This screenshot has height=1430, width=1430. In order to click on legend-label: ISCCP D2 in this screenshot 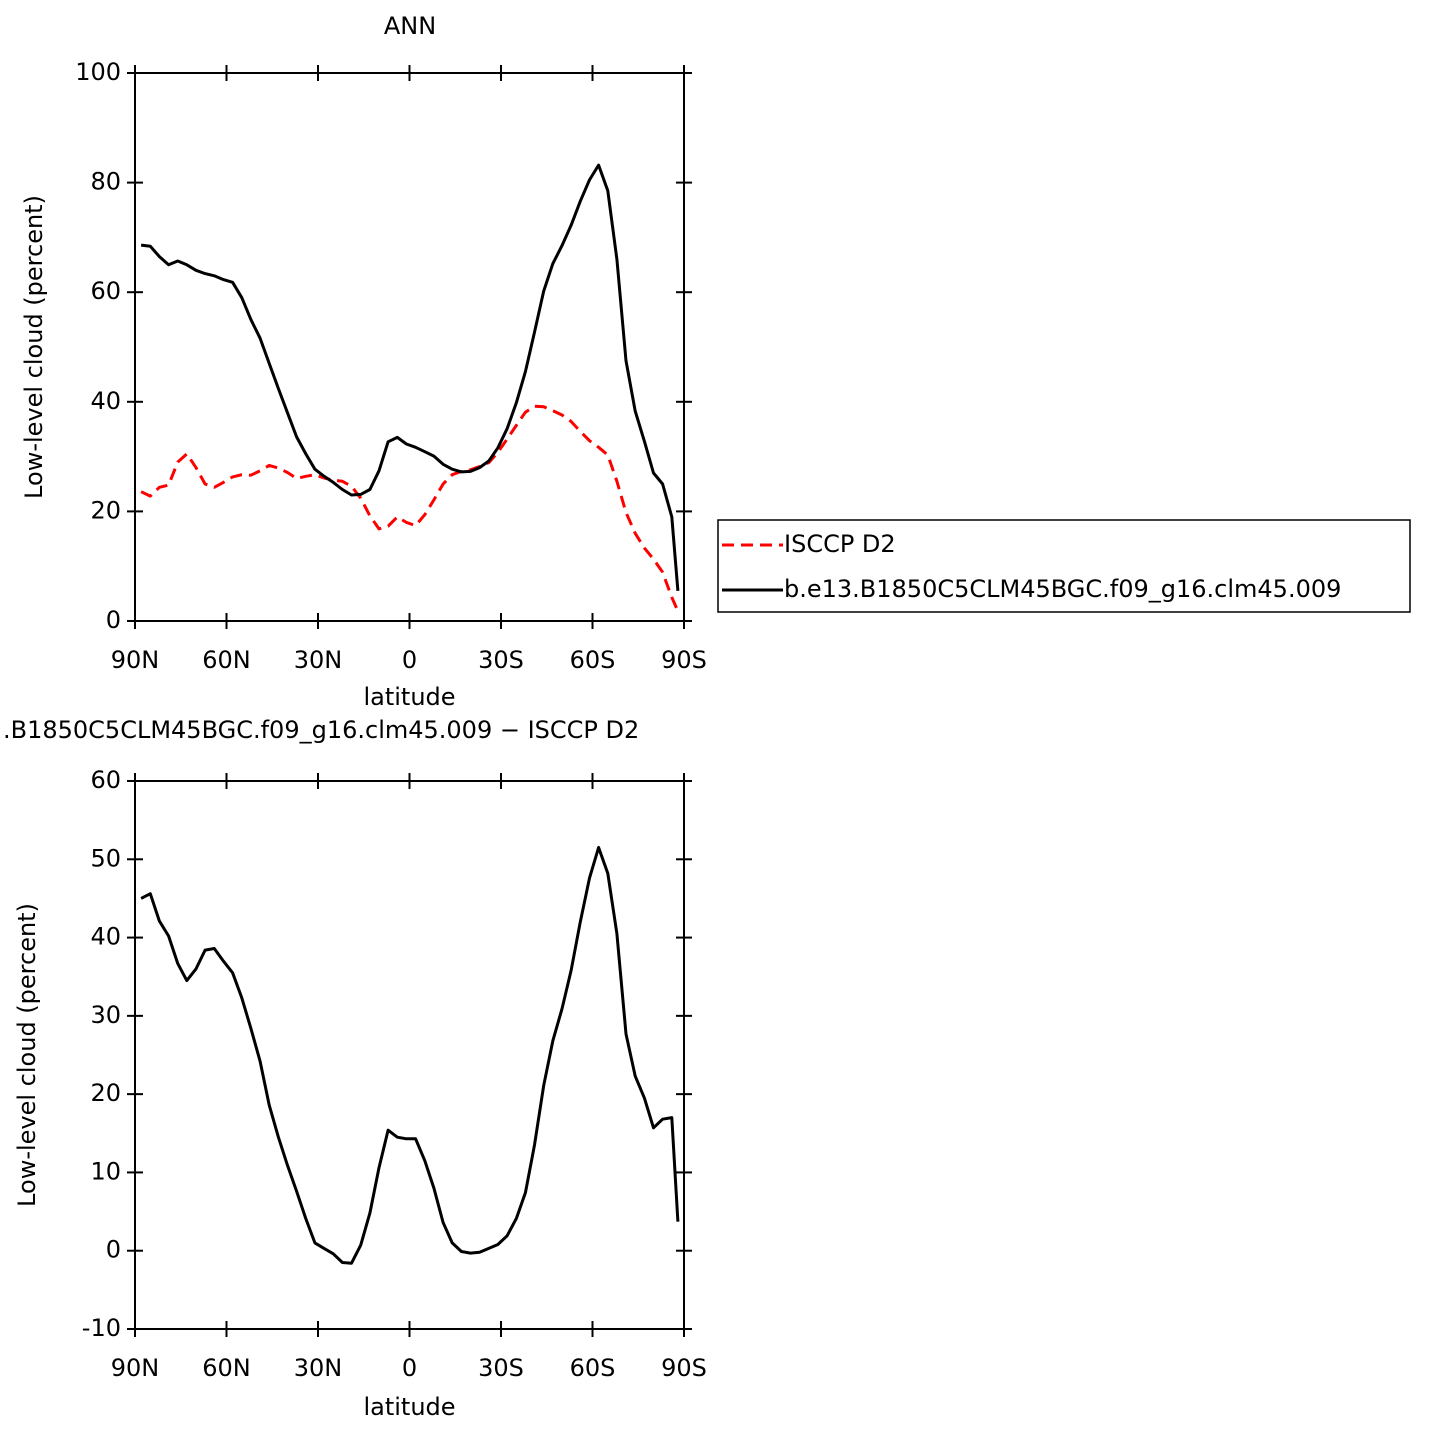, I will do `click(840, 544)`.